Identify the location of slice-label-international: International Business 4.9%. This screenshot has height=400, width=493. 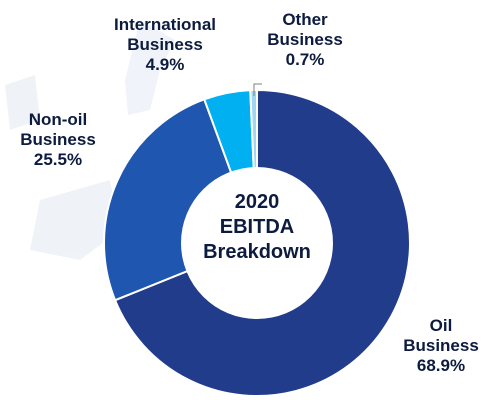
(165, 45).